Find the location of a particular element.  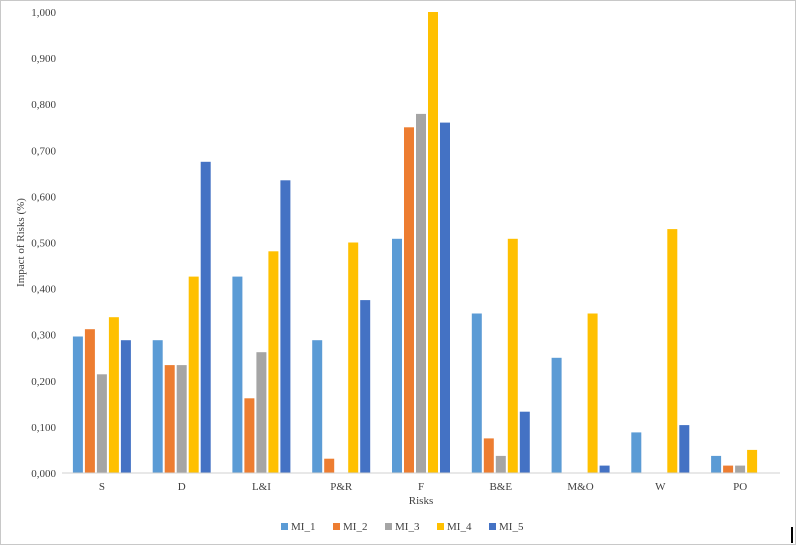

bar-MI_1-S is located at coordinates (77, 404).